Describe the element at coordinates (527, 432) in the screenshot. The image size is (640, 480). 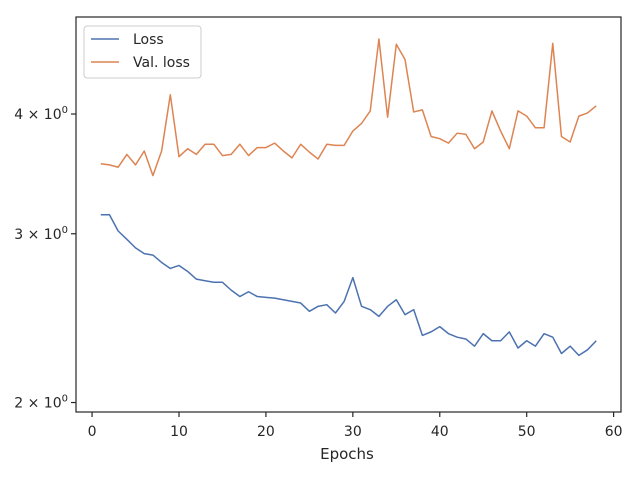
I see `x-tick-label: 50` at that location.